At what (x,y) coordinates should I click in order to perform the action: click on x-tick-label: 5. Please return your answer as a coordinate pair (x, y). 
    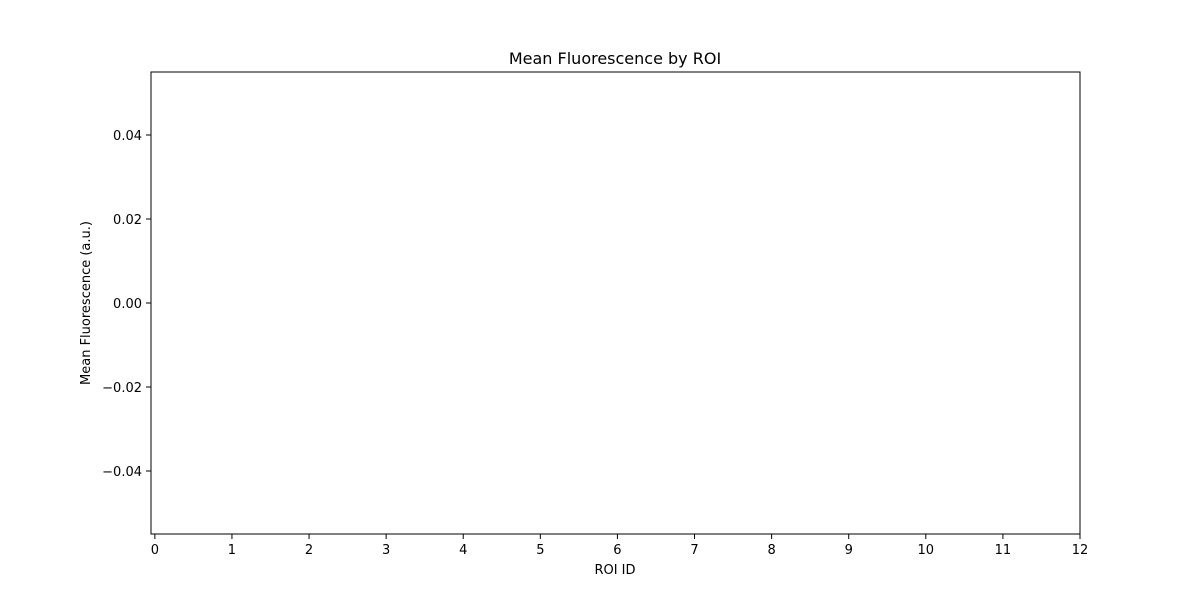
    Looking at the image, I should click on (540, 550).